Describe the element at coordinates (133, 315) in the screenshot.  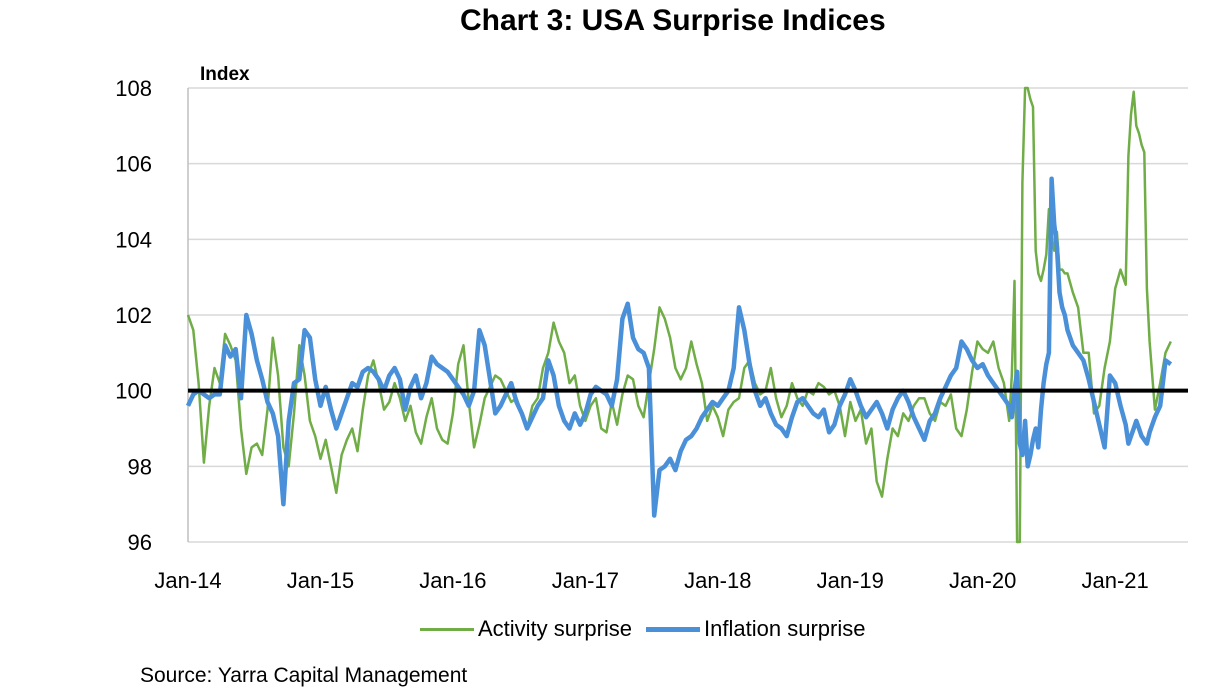
I see `y-tick-label: 102` at that location.